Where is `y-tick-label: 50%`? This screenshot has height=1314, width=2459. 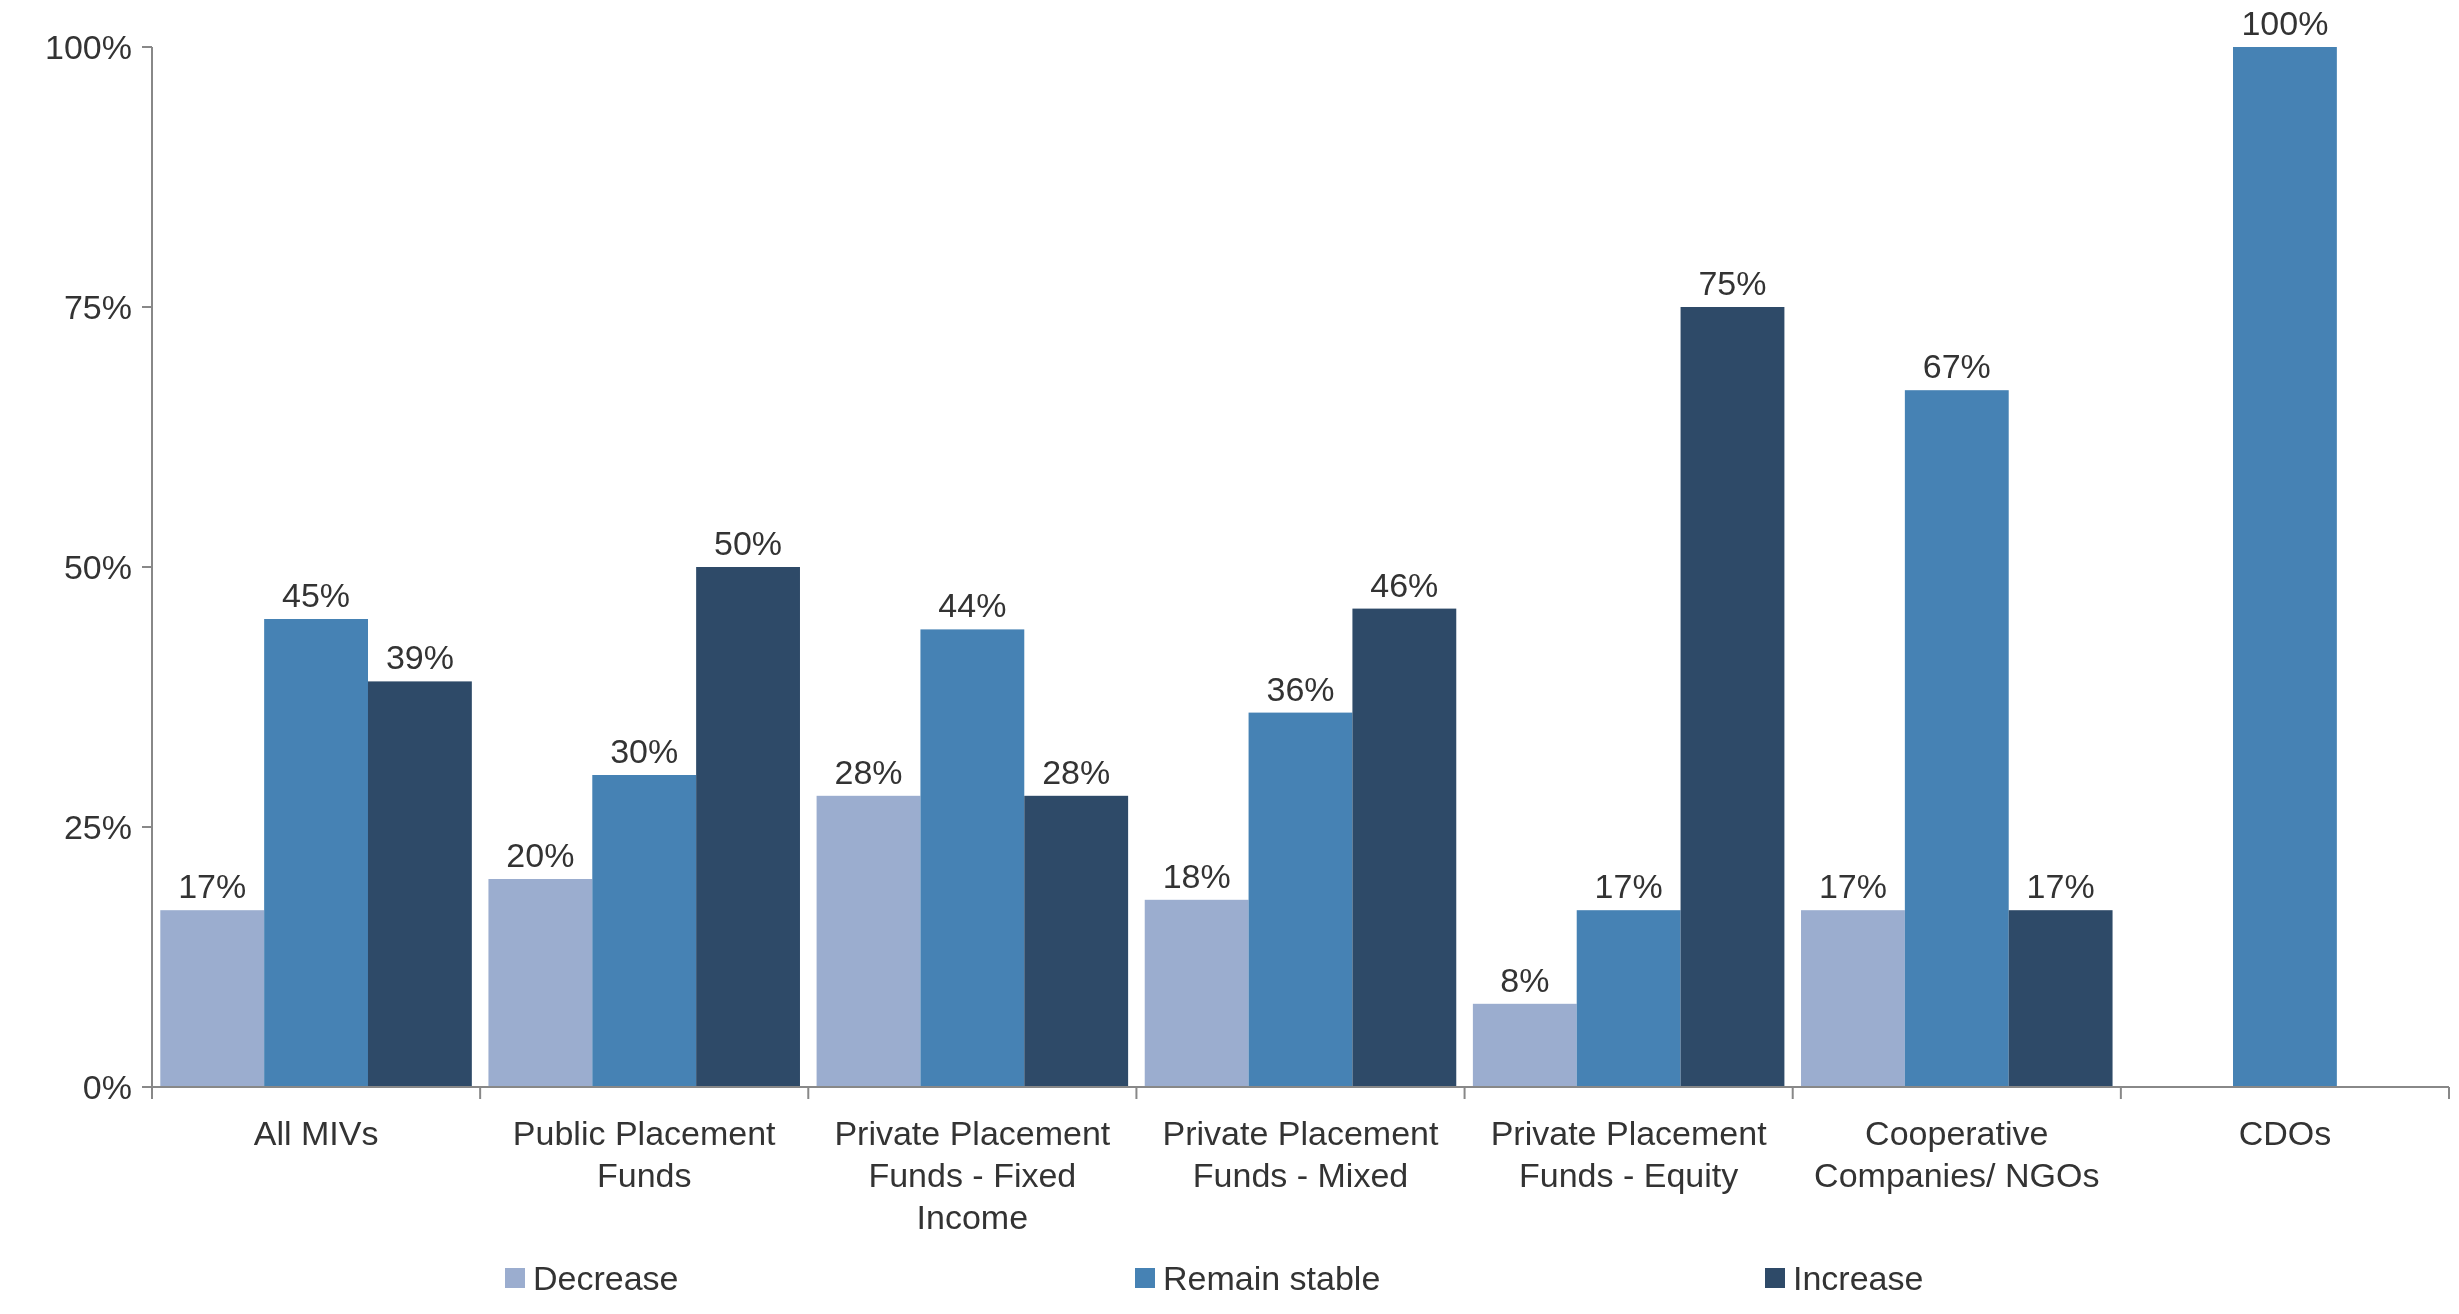
y-tick-label: 50% is located at coordinates (97, 566).